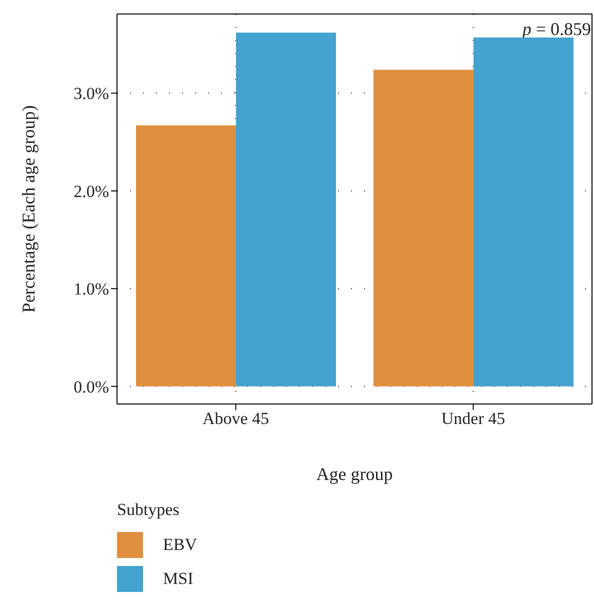  Describe the element at coordinates (148, 510) in the screenshot. I see `legend-title: Subtypes` at that location.